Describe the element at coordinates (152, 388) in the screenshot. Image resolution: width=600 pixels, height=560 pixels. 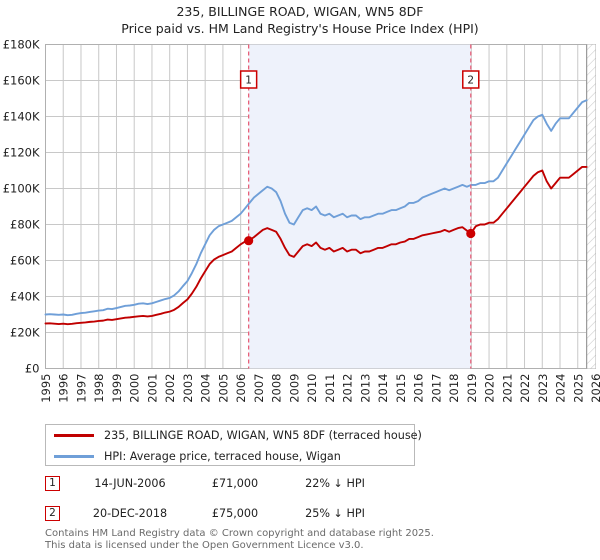
I see `svg-text: 2001` at that location.